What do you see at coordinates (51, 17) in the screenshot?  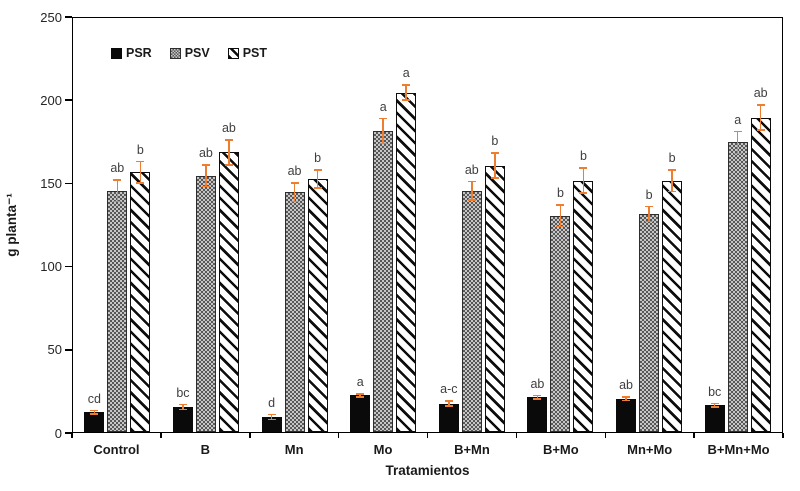 I see `y-tick-label: 250` at bounding box center [51, 17].